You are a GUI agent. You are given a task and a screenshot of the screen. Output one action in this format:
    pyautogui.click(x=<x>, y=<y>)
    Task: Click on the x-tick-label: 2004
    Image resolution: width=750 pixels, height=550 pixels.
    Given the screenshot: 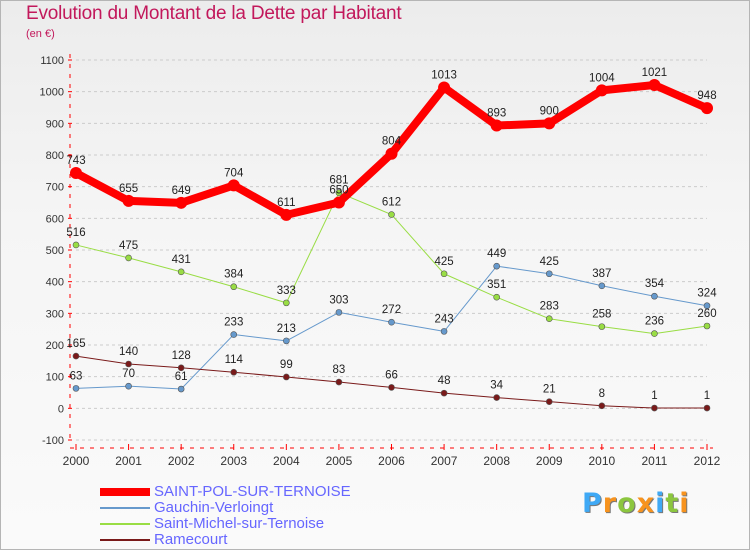 What is the action you would take?
    pyautogui.click(x=286, y=461)
    